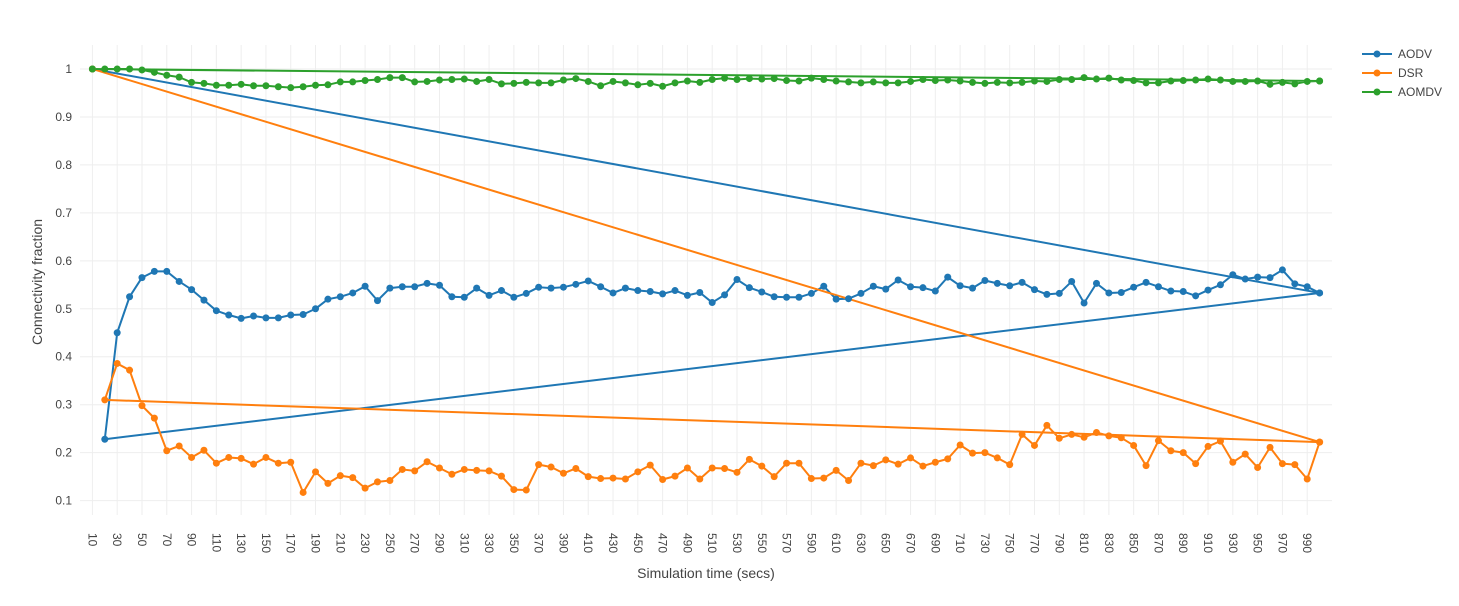 The height and width of the screenshot is (606, 1459). Describe the element at coordinates (1393, 73) in the screenshot. I see `legend-item-dsr: DSR` at that location.